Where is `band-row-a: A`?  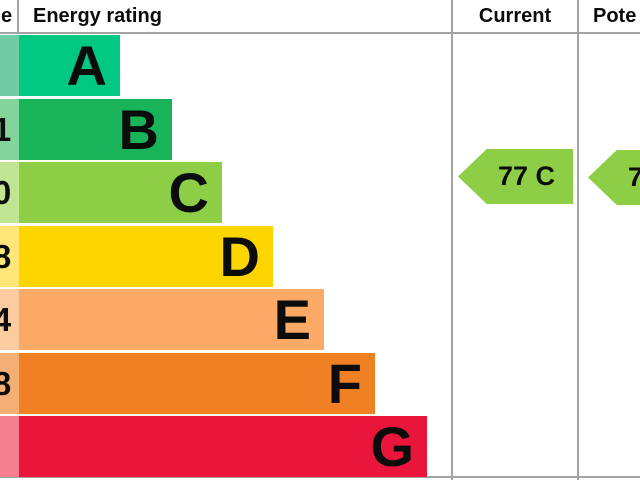
band-row-a: A is located at coordinates (320, 65).